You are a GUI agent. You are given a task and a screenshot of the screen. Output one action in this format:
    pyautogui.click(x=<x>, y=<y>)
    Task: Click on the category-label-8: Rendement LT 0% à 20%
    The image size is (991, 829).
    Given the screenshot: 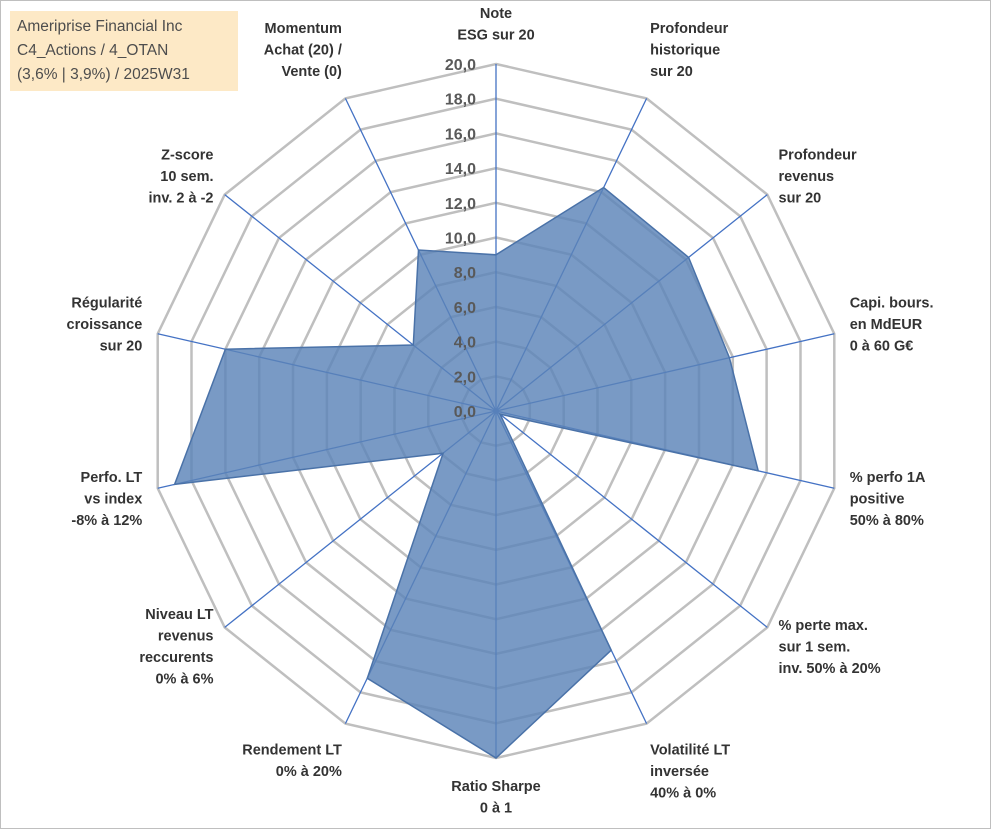 What is the action you would take?
    pyautogui.click(x=292, y=762)
    